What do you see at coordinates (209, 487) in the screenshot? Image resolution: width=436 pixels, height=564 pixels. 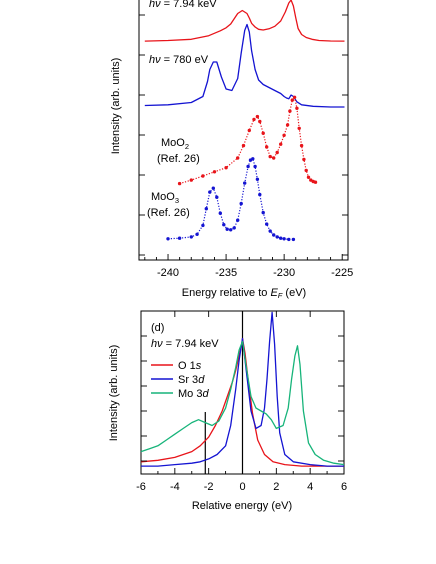 I see `bottom-x-tick-label: -2` at bounding box center [209, 487].